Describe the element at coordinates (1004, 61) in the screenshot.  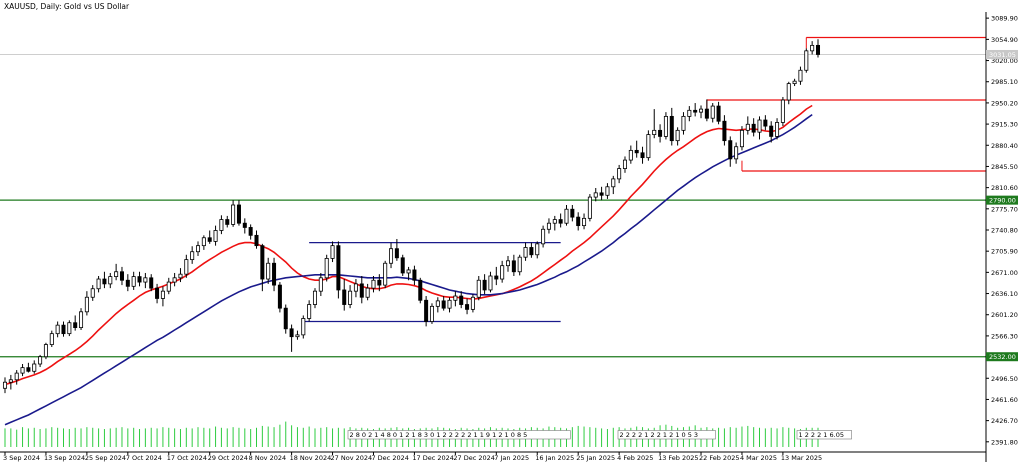
I see `price-tick-label: 3020.00` at that location.